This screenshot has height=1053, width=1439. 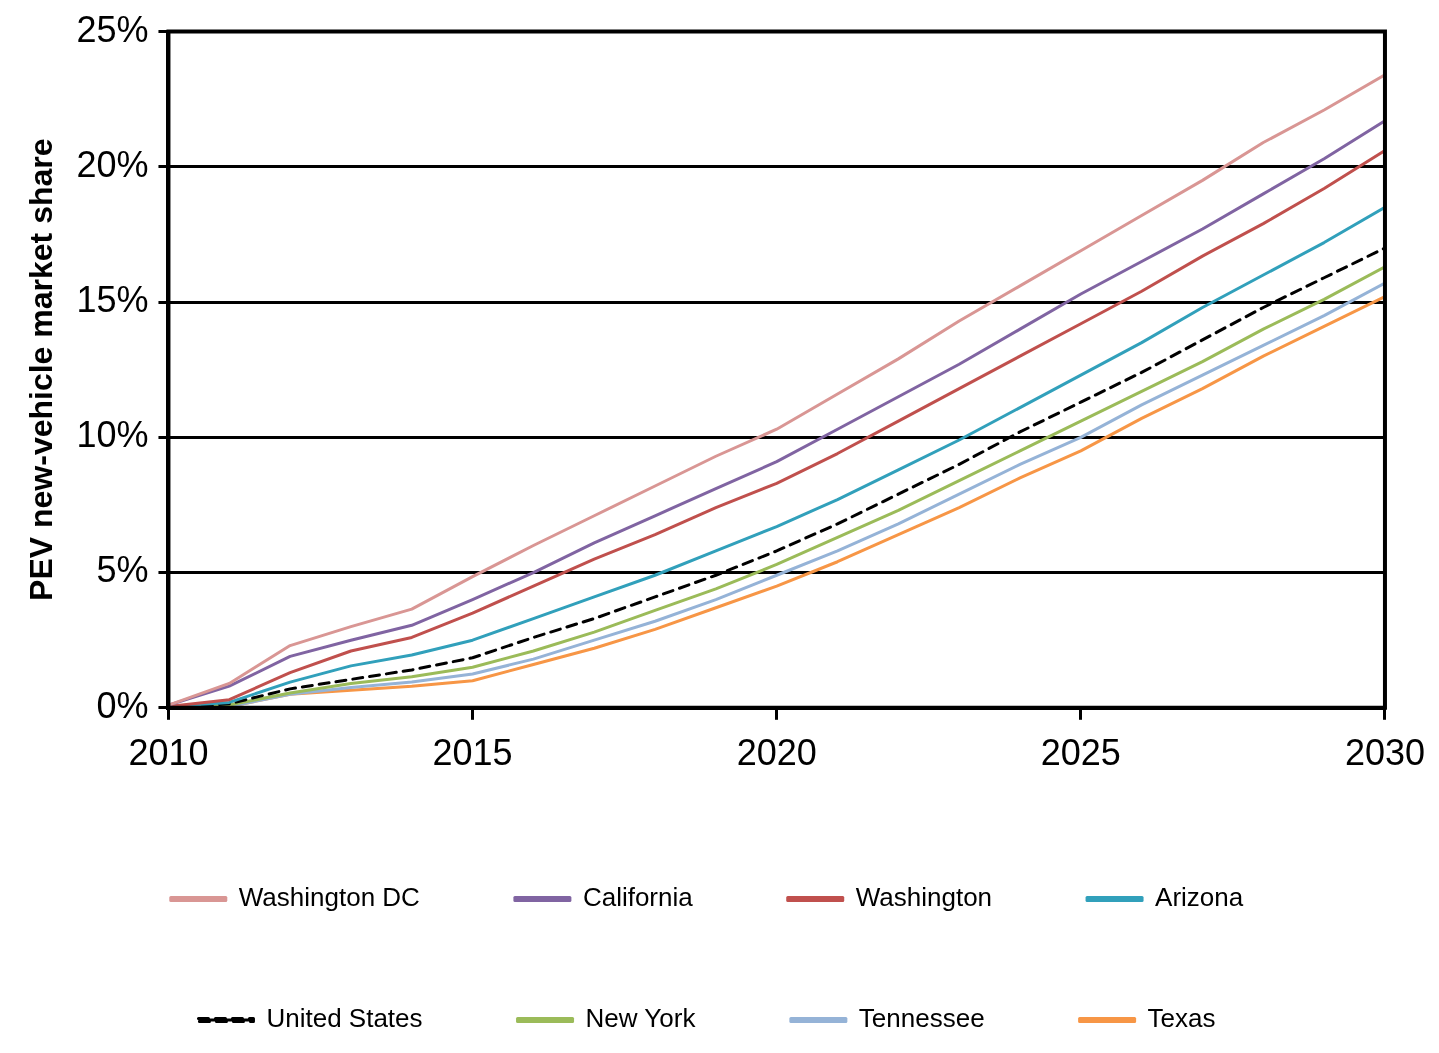 What do you see at coordinates (641, 1018) in the screenshot?
I see `legend-label: New York` at bounding box center [641, 1018].